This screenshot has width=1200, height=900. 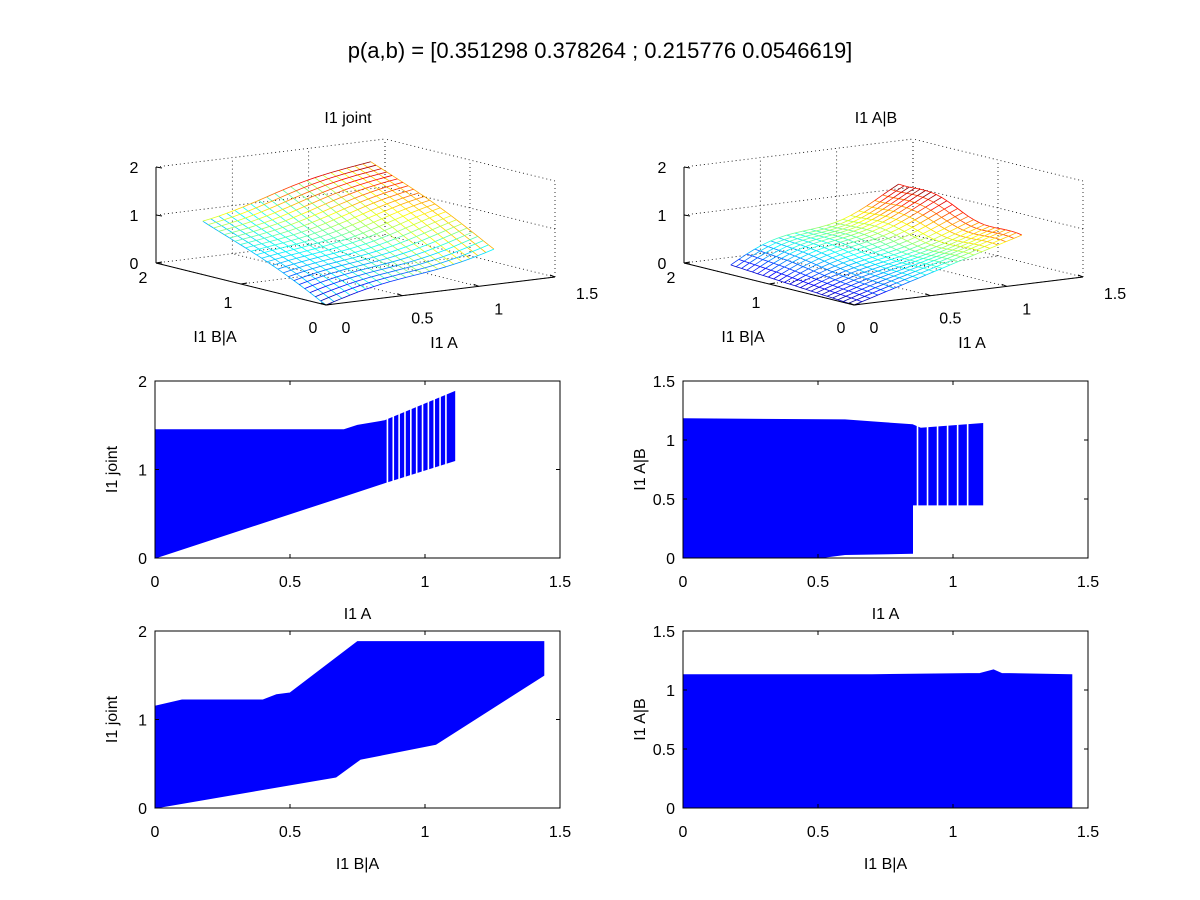 What do you see at coordinates (640, 469) in the screenshot?
I see `band-cond-vs-a-ylabel: I1 A|B` at bounding box center [640, 469].